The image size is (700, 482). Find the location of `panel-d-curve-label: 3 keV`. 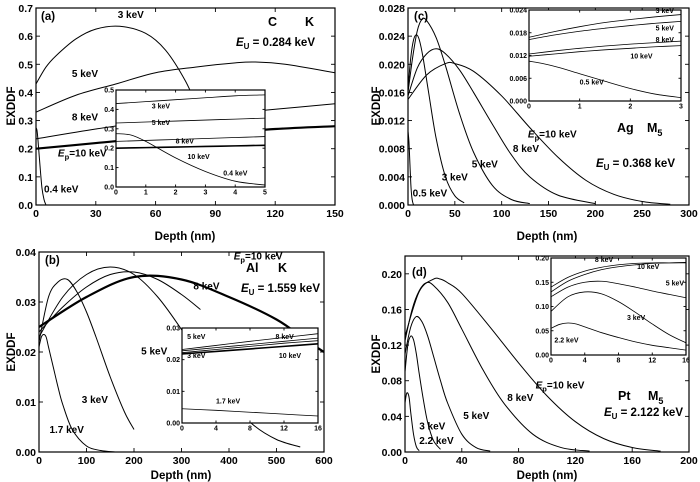

panel-d-curve-label: 3 keV is located at coordinates (432, 427).